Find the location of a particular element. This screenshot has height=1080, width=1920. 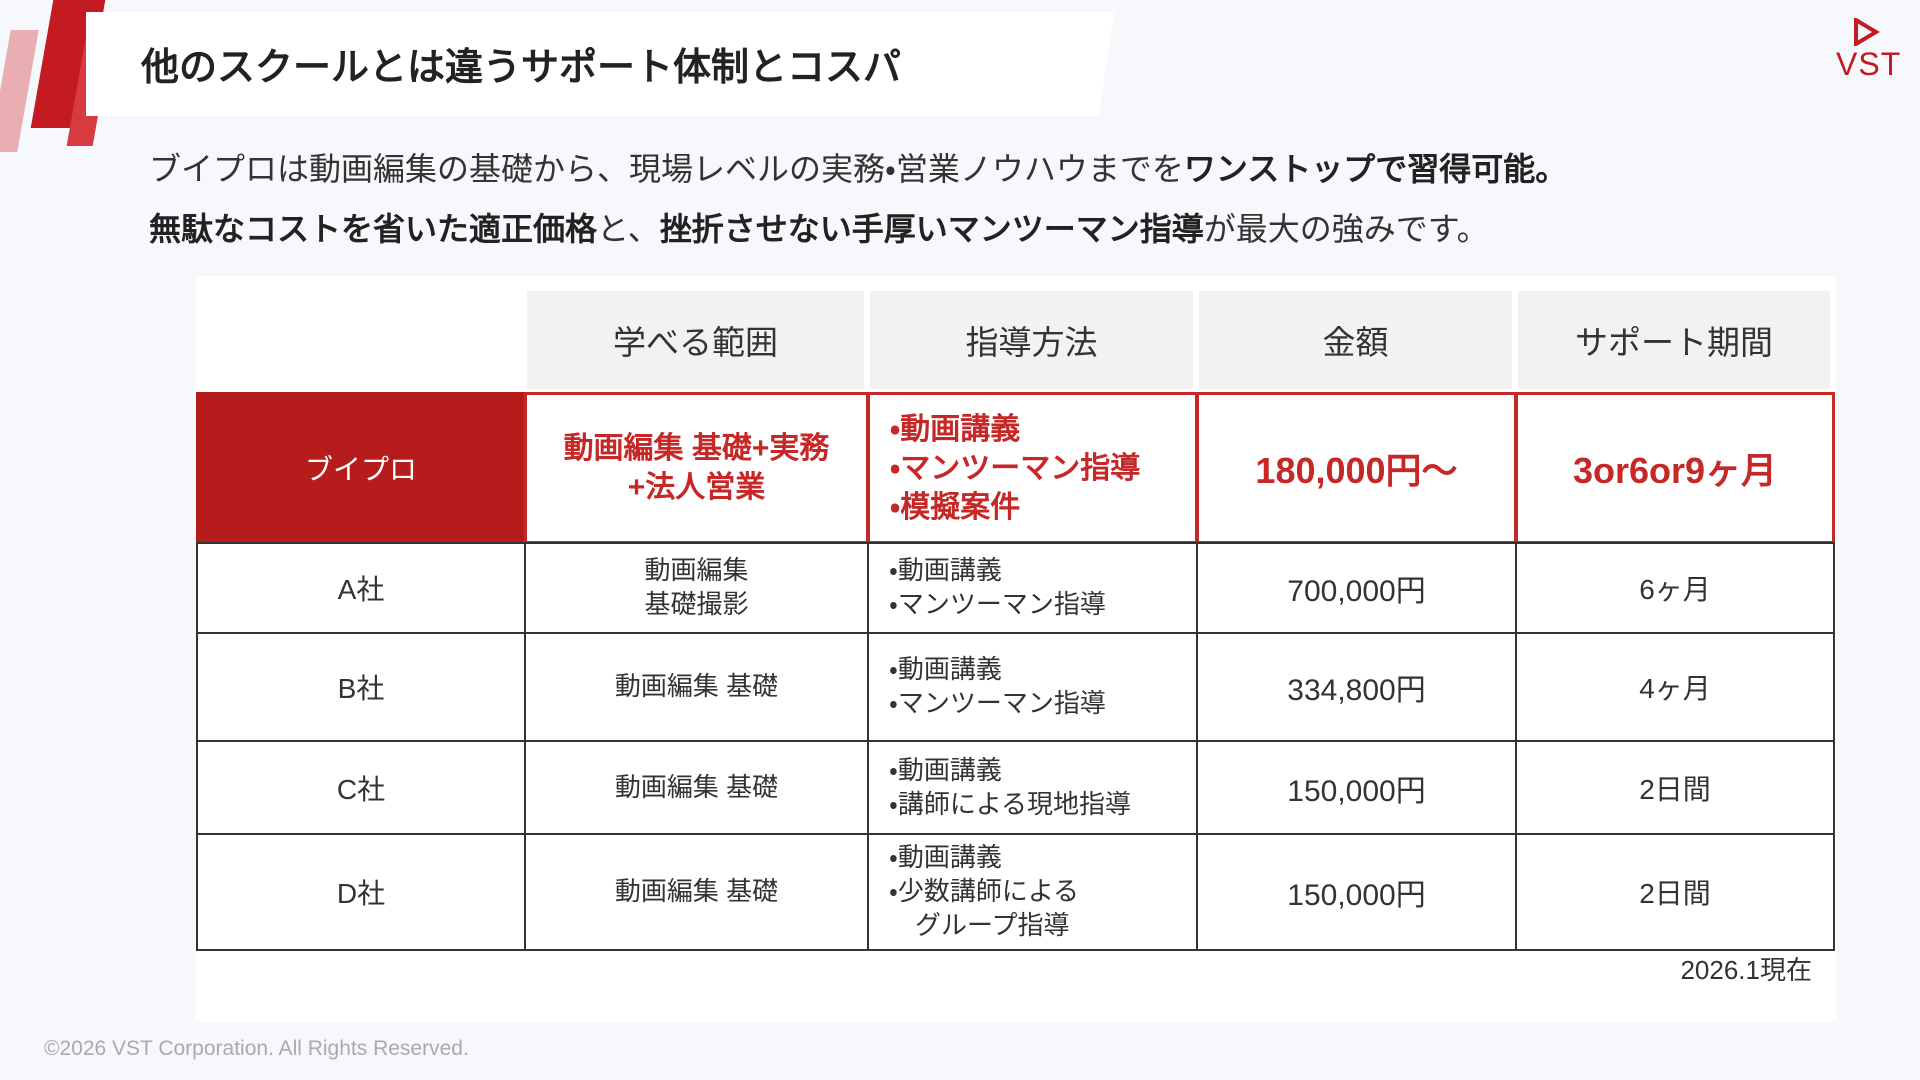

cell-text: 3or6or9ヶ月 is located at coordinates (1675, 470).